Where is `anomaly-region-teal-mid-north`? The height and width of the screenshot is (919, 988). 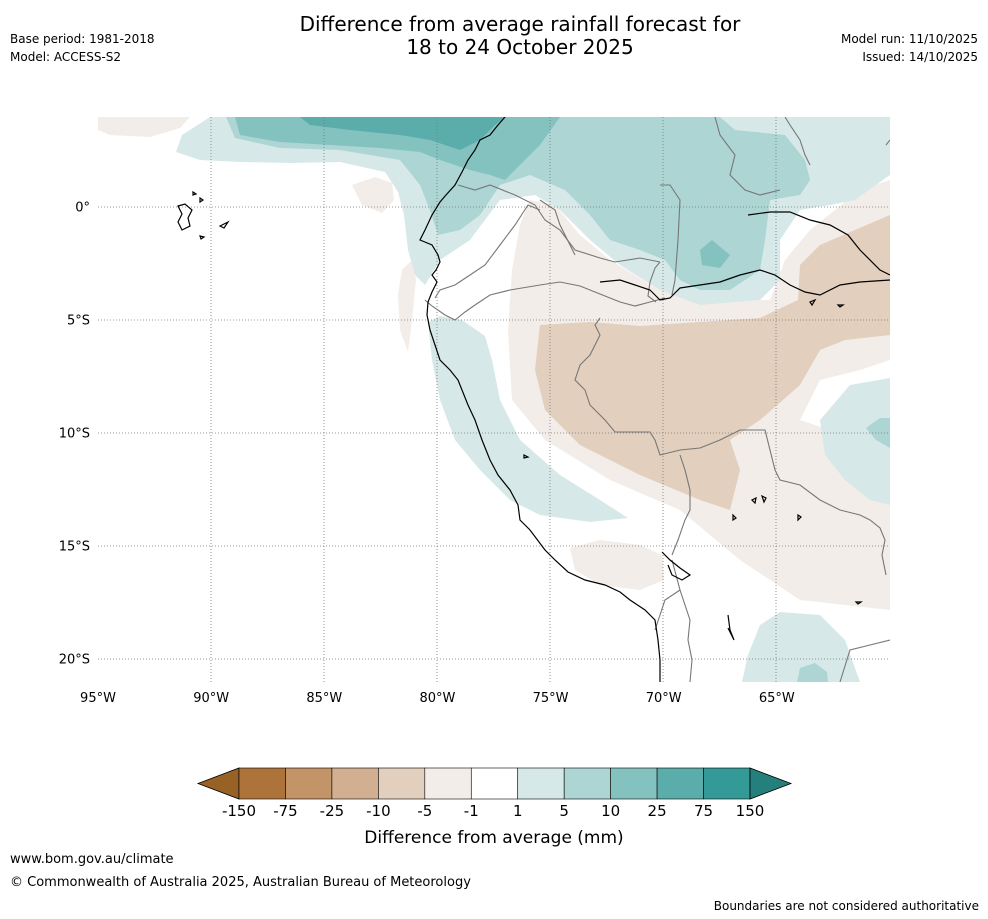 anomaly-region-teal-mid-north is located at coordinates (518, 203).